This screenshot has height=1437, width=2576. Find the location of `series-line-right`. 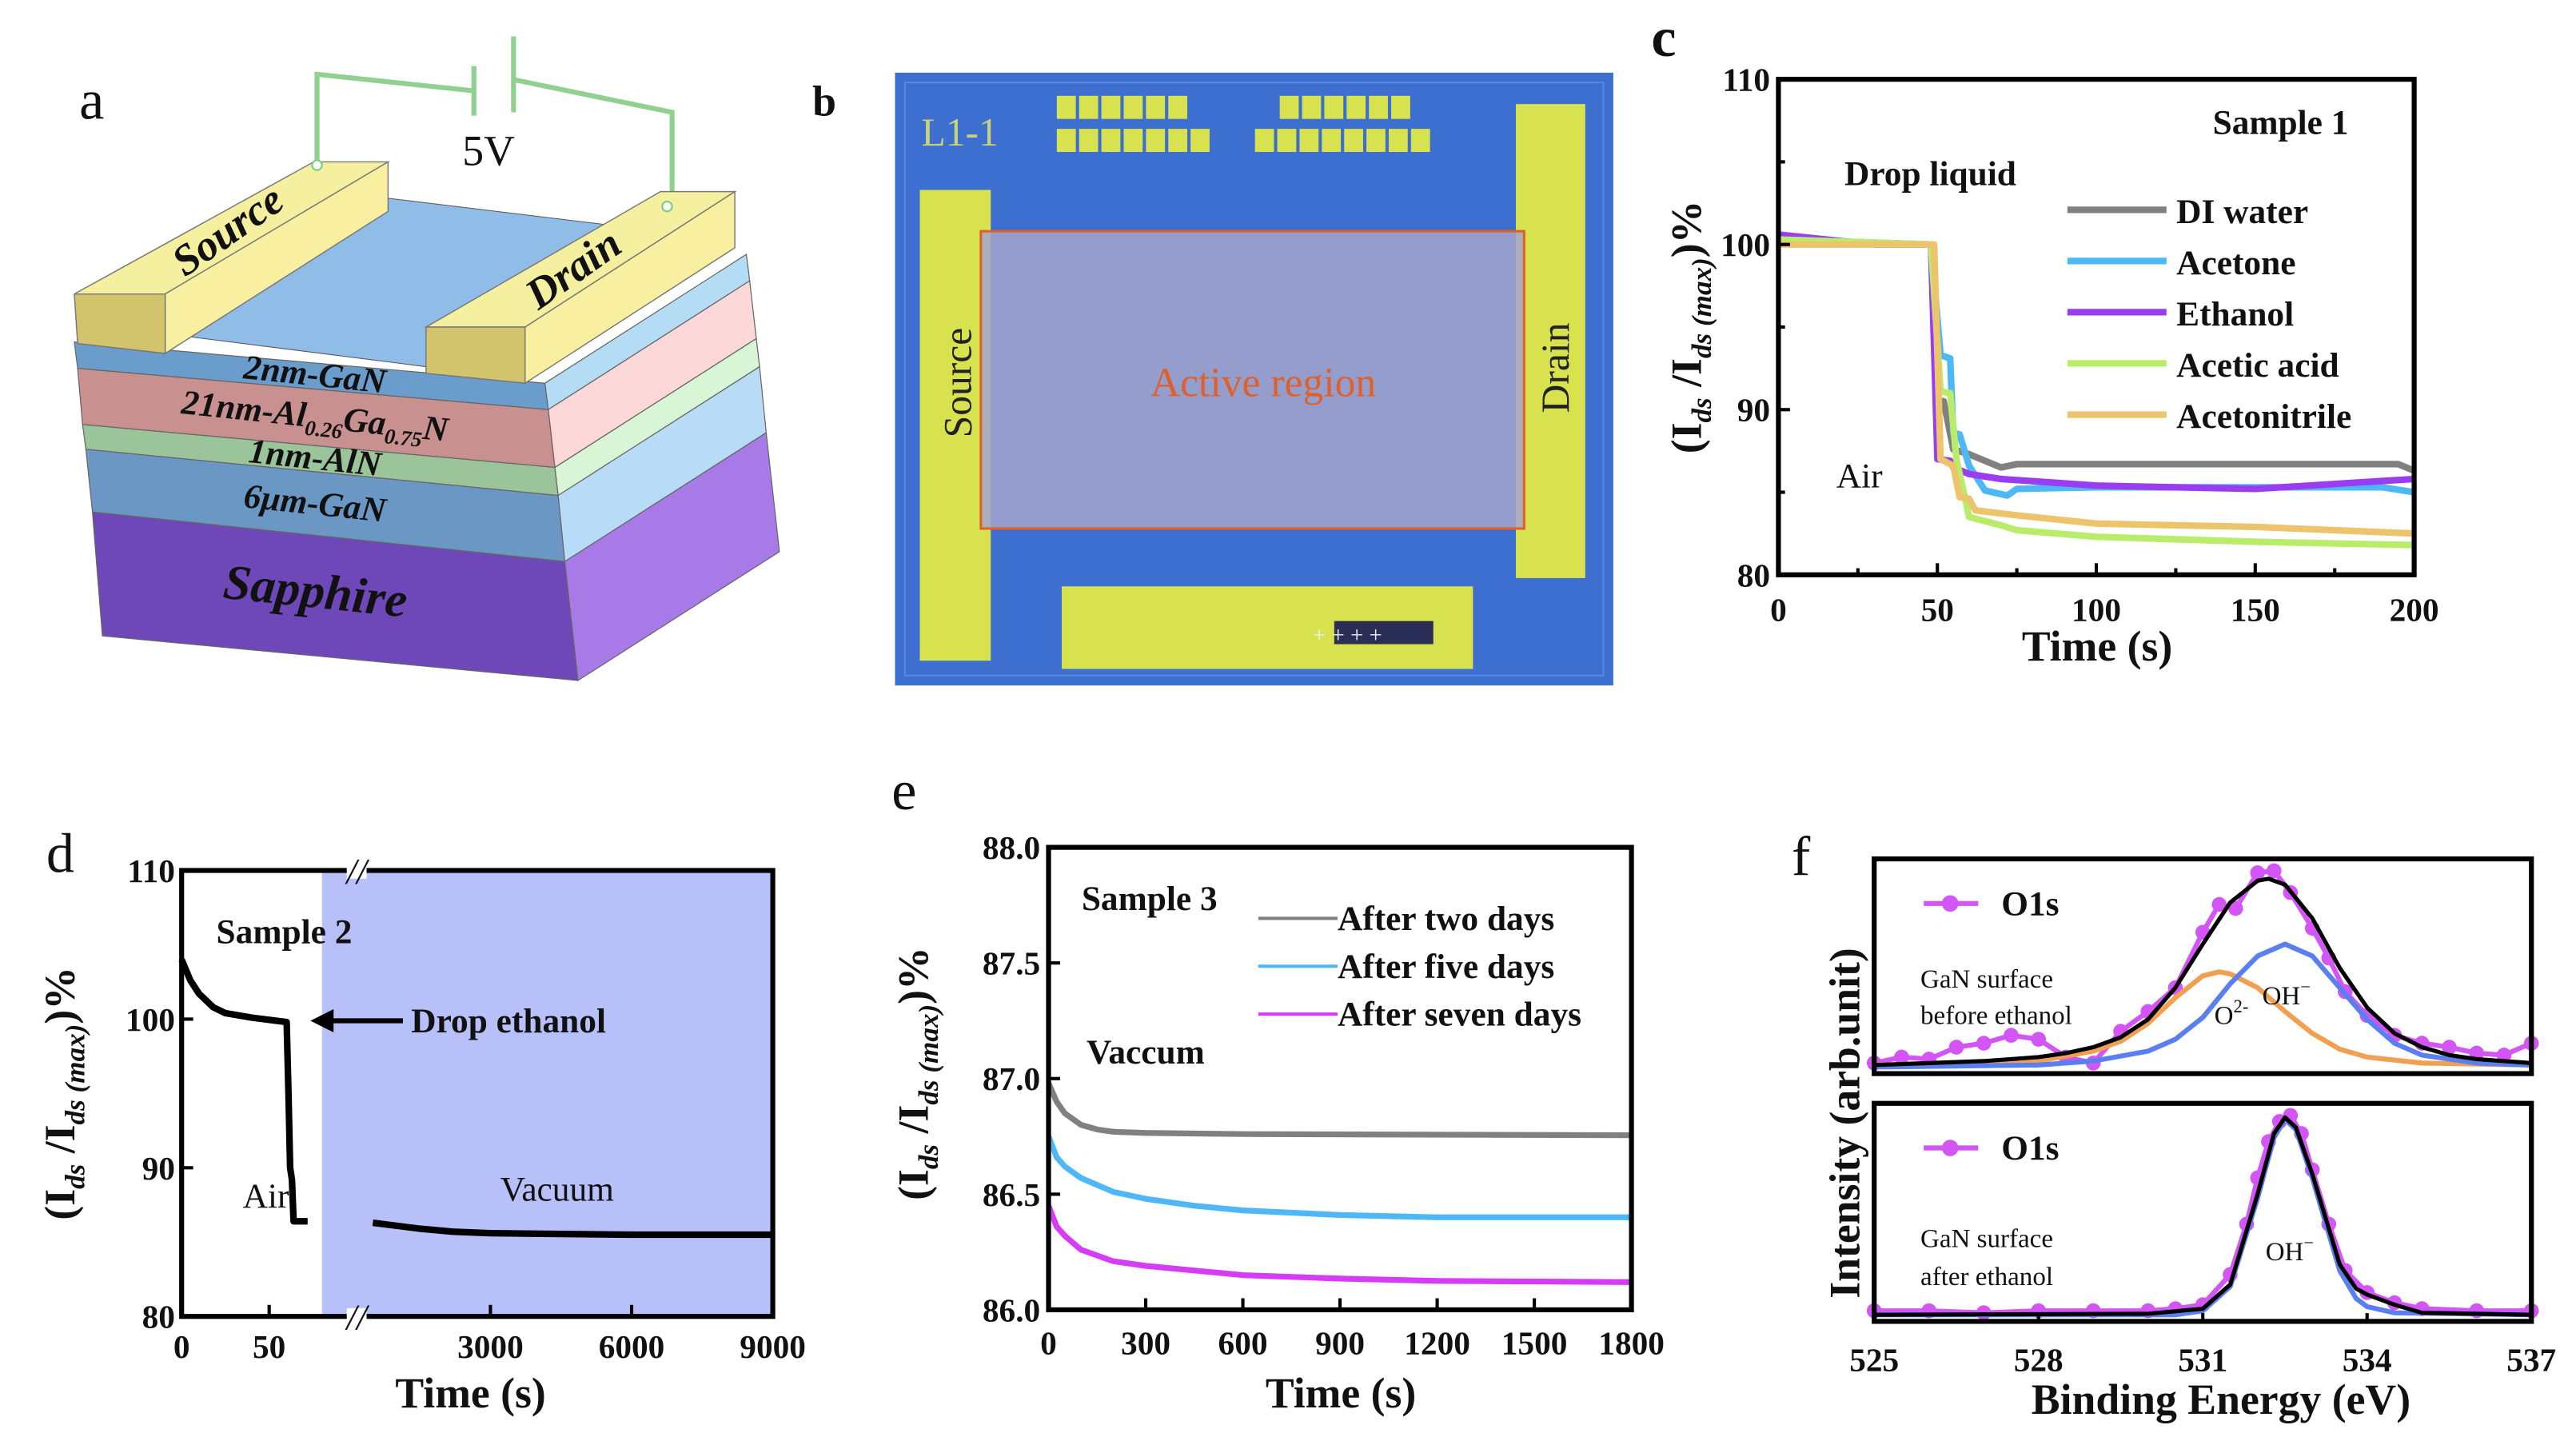

series-line-right is located at coordinates (572, 1229).